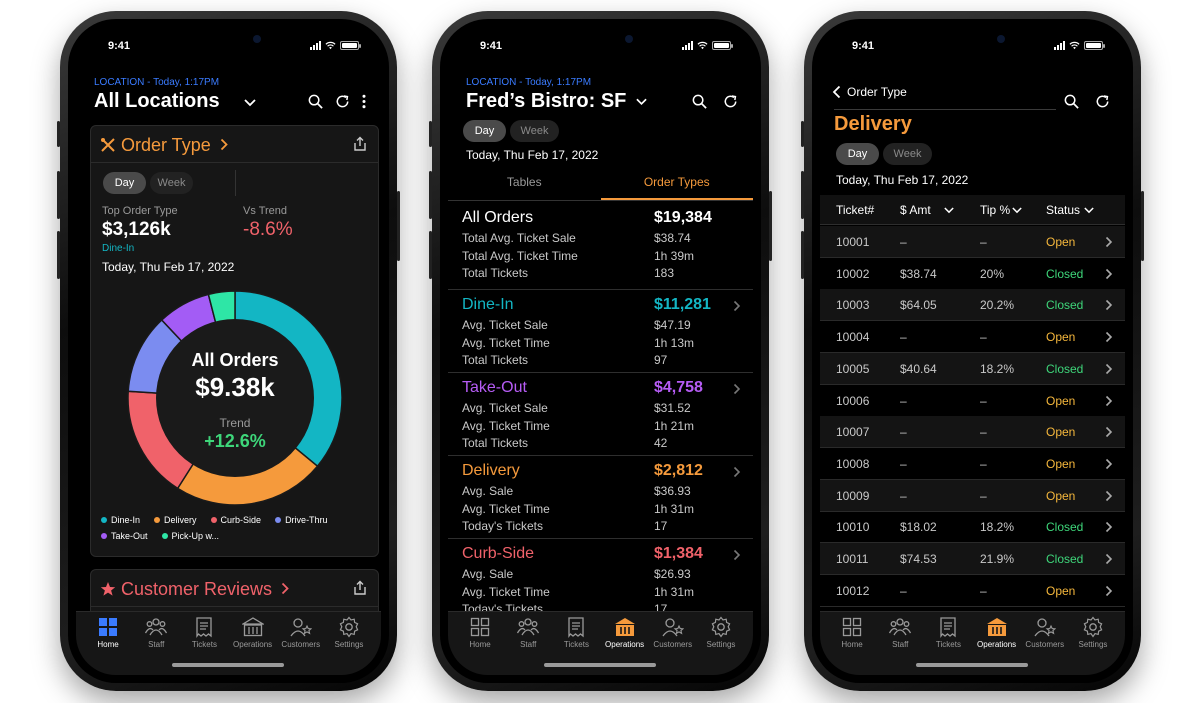 The image size is (1200, 703). I want to click on order-type-donut-chart, so click(235, 398).